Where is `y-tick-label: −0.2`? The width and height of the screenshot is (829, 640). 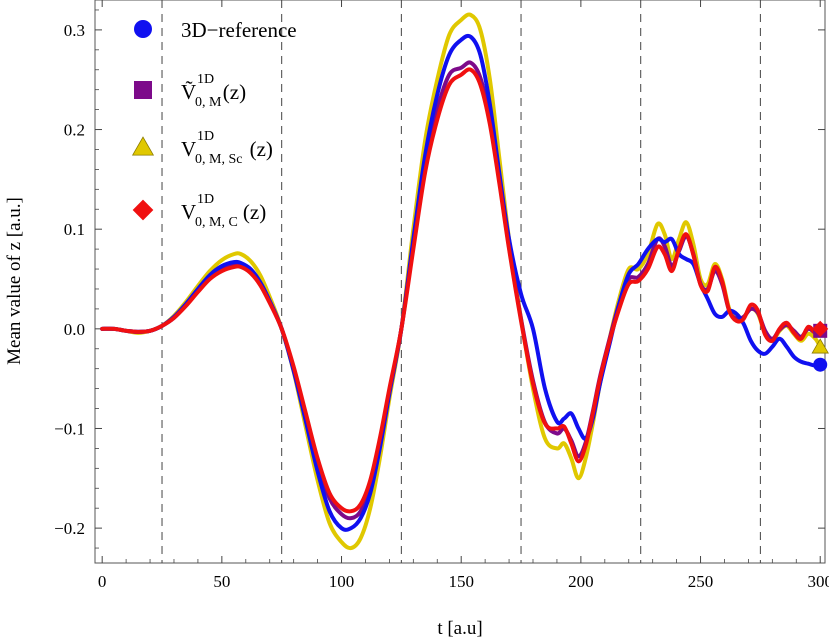 y-tick-label: −0.2 is located at coordinates (69, 528).